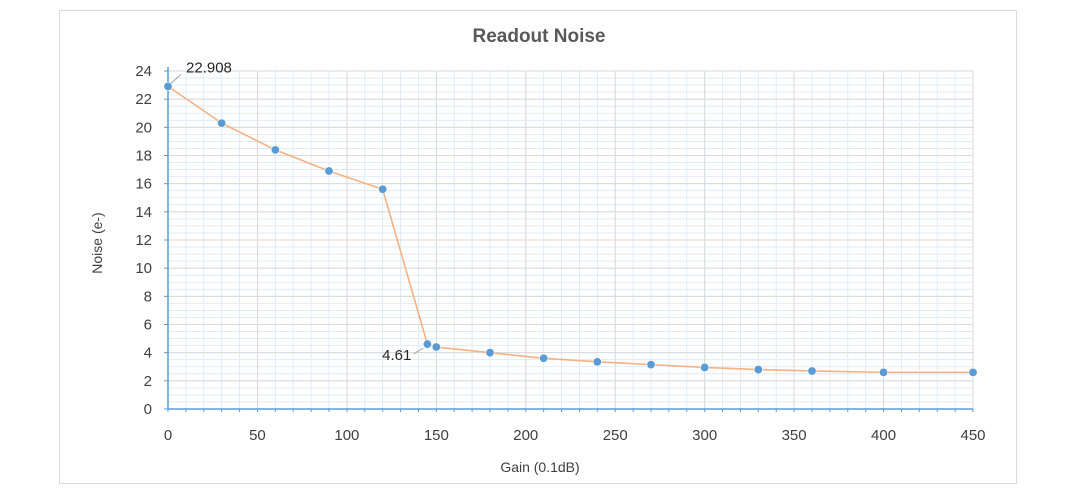 The height and width of the screenshot is (494, 1078). What do you see at coordinates (615, 435) in the screenshot?
I see `x-tick-label: 250` at bounding box center [615, 435].